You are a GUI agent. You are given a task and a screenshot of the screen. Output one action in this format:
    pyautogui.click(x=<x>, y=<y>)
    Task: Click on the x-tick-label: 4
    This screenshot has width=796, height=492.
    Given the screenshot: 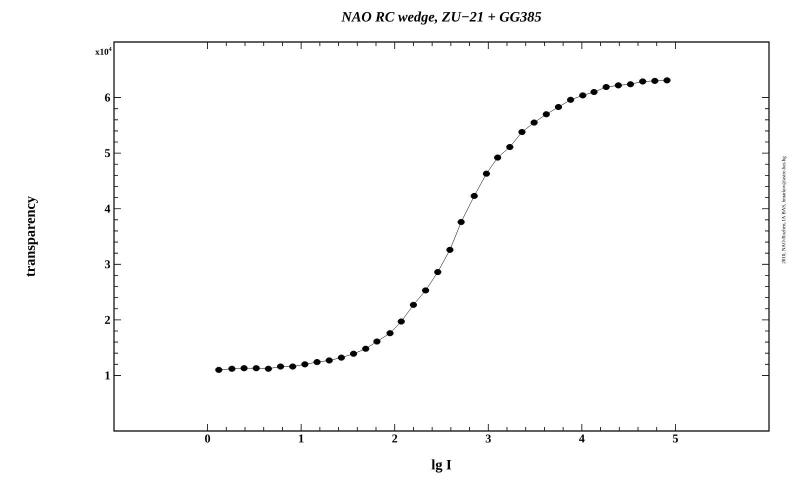 What is the action you would take?
    pyautogui.click(x=582, y=438)
    